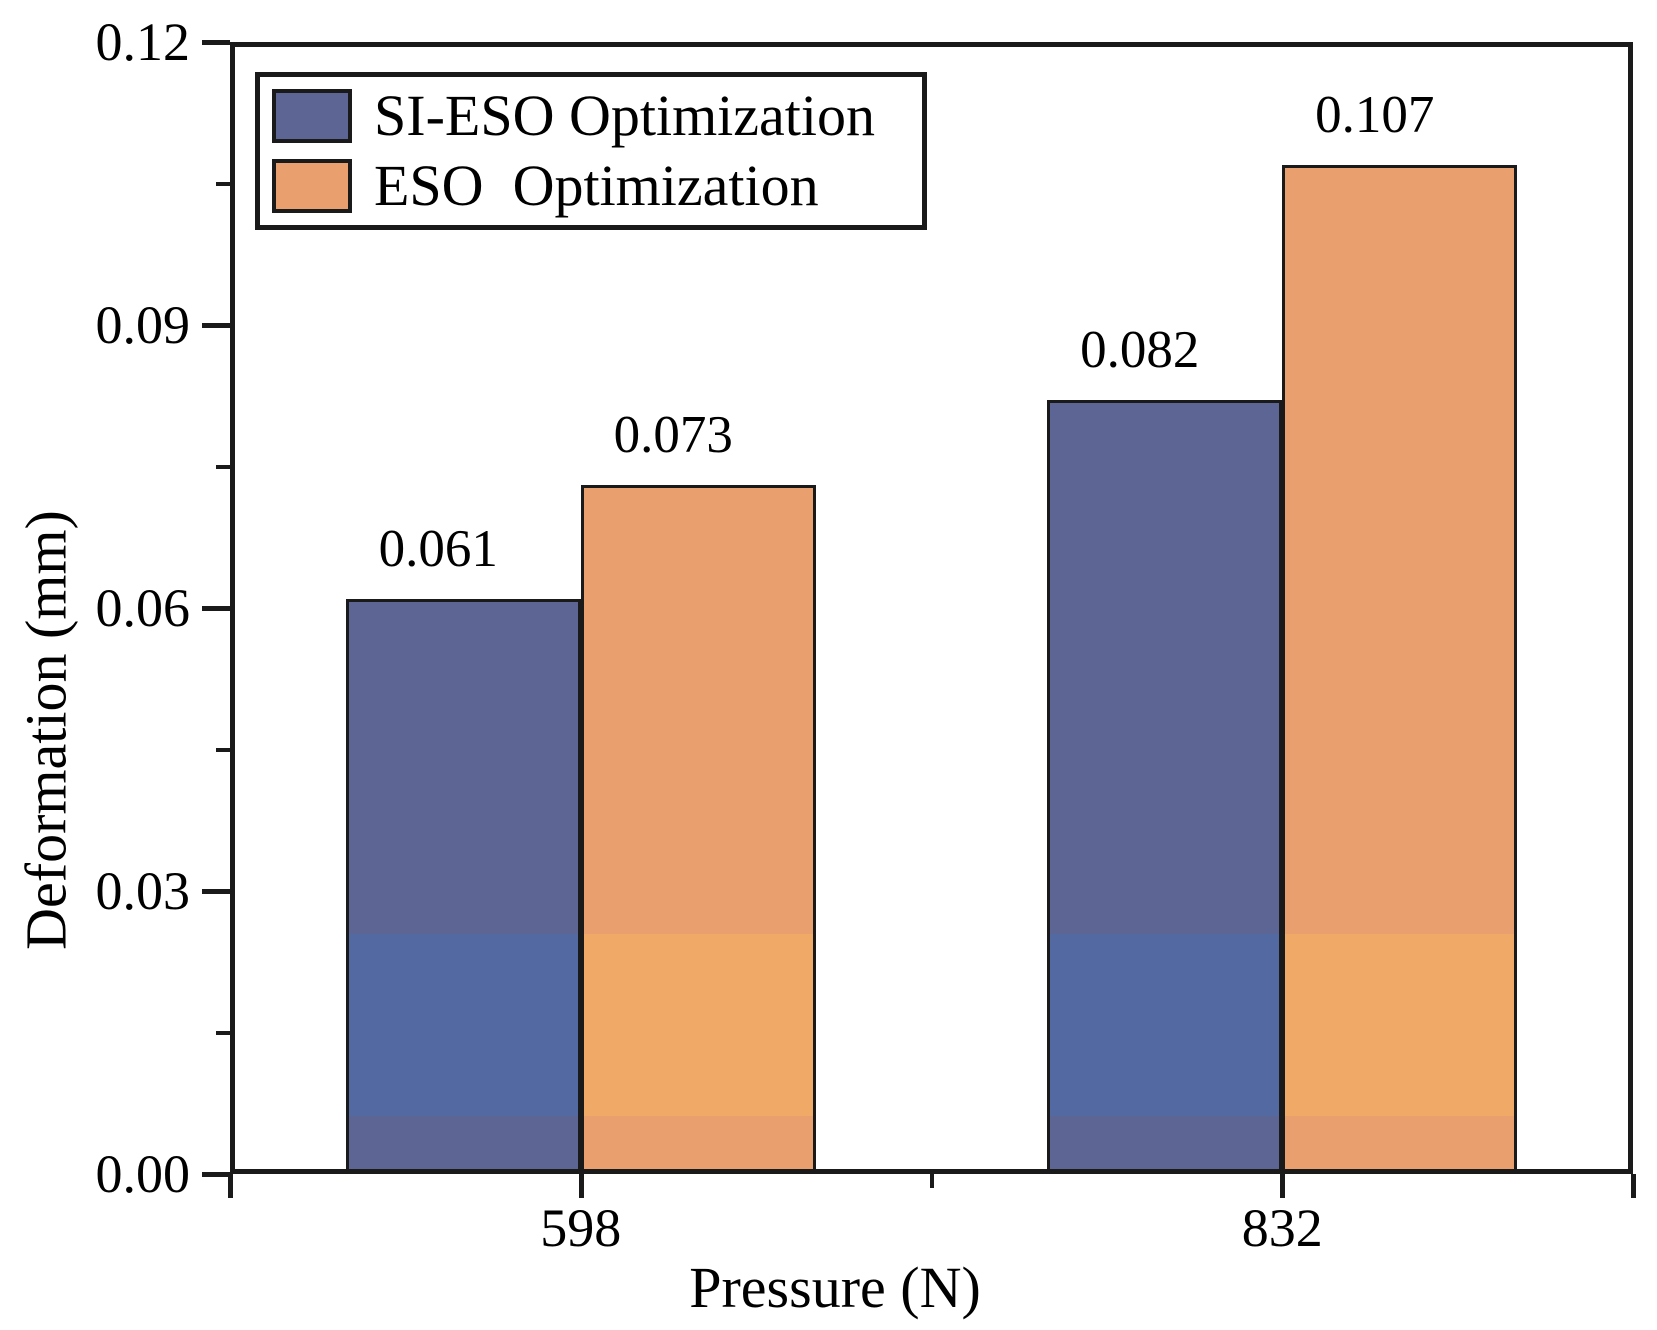 The image size is (1657, 1330). What do you see at coordinates (625, 115) in the screenshot?
I see `legend-label-si-eso: SI-ESO Optimization` at bounding box center [625, 115].